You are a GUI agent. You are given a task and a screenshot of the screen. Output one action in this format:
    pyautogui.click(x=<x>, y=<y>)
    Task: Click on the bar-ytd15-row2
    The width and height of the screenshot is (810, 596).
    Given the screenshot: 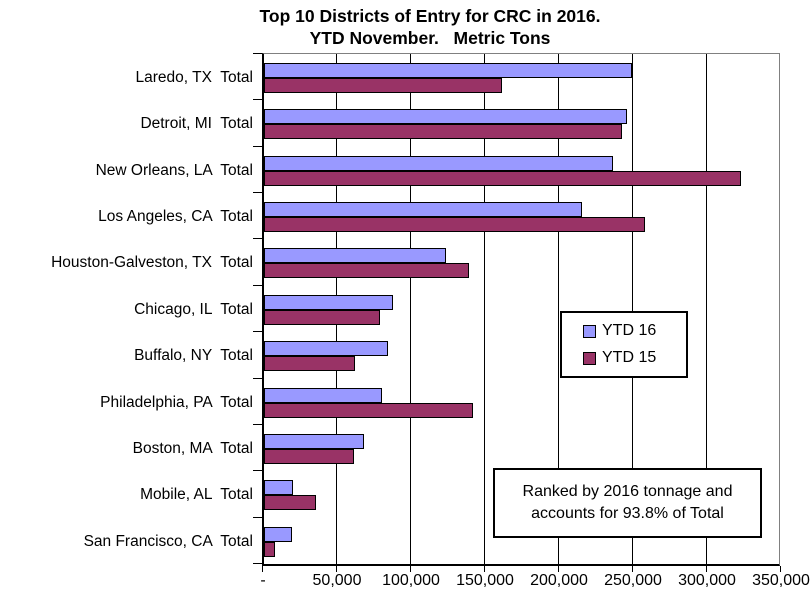 What is the action you would take?
    pyautogui.click(x=502, y=178)
    